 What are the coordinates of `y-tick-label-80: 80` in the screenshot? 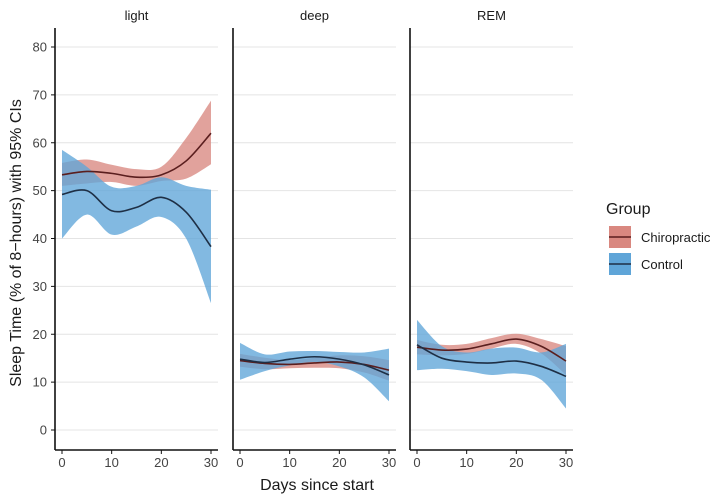 It's located at (40, 47).